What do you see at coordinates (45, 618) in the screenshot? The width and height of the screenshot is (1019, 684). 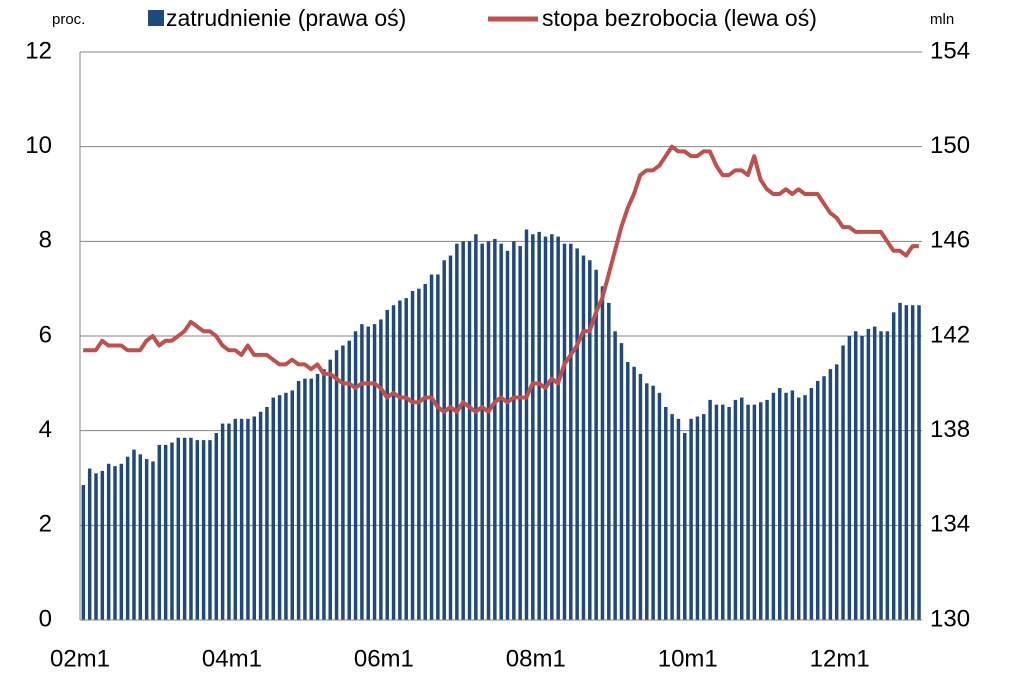 I see `y-tick-label: 0` at bounding box center [45, 618].